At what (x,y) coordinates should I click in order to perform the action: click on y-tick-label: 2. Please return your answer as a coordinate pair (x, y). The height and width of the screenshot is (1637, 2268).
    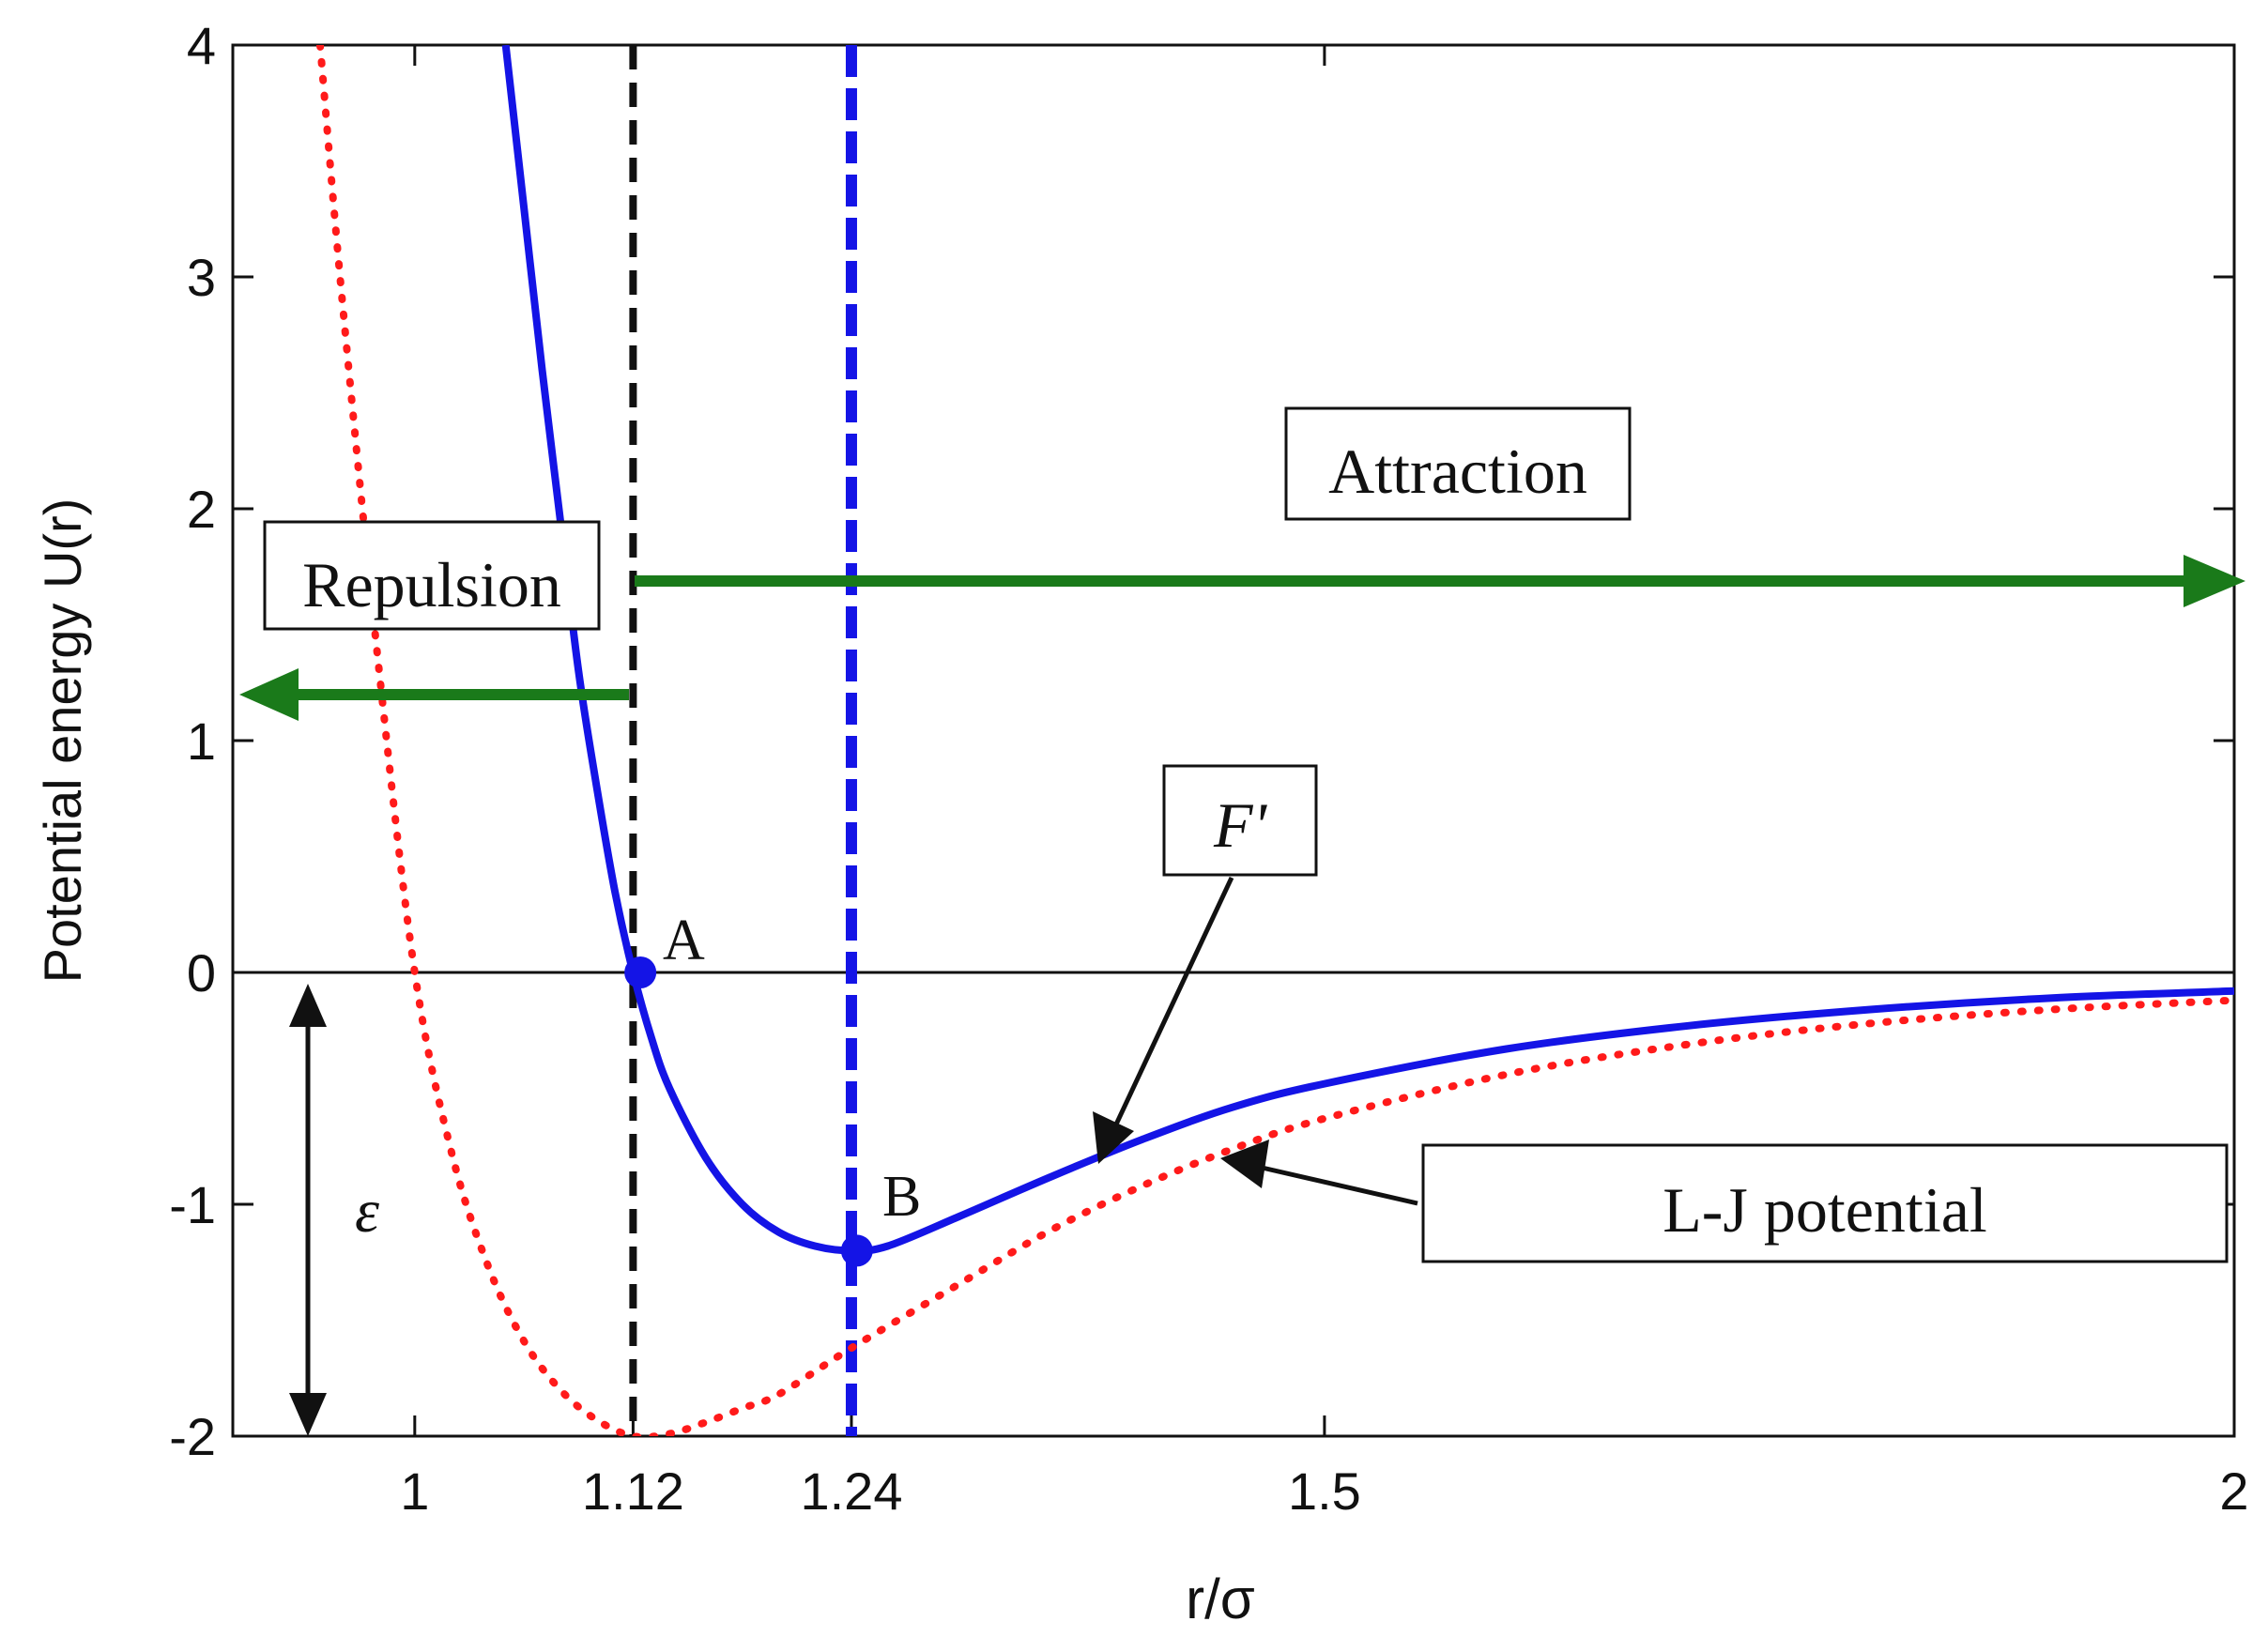
    Looking at the image, I should click on (201, 509).